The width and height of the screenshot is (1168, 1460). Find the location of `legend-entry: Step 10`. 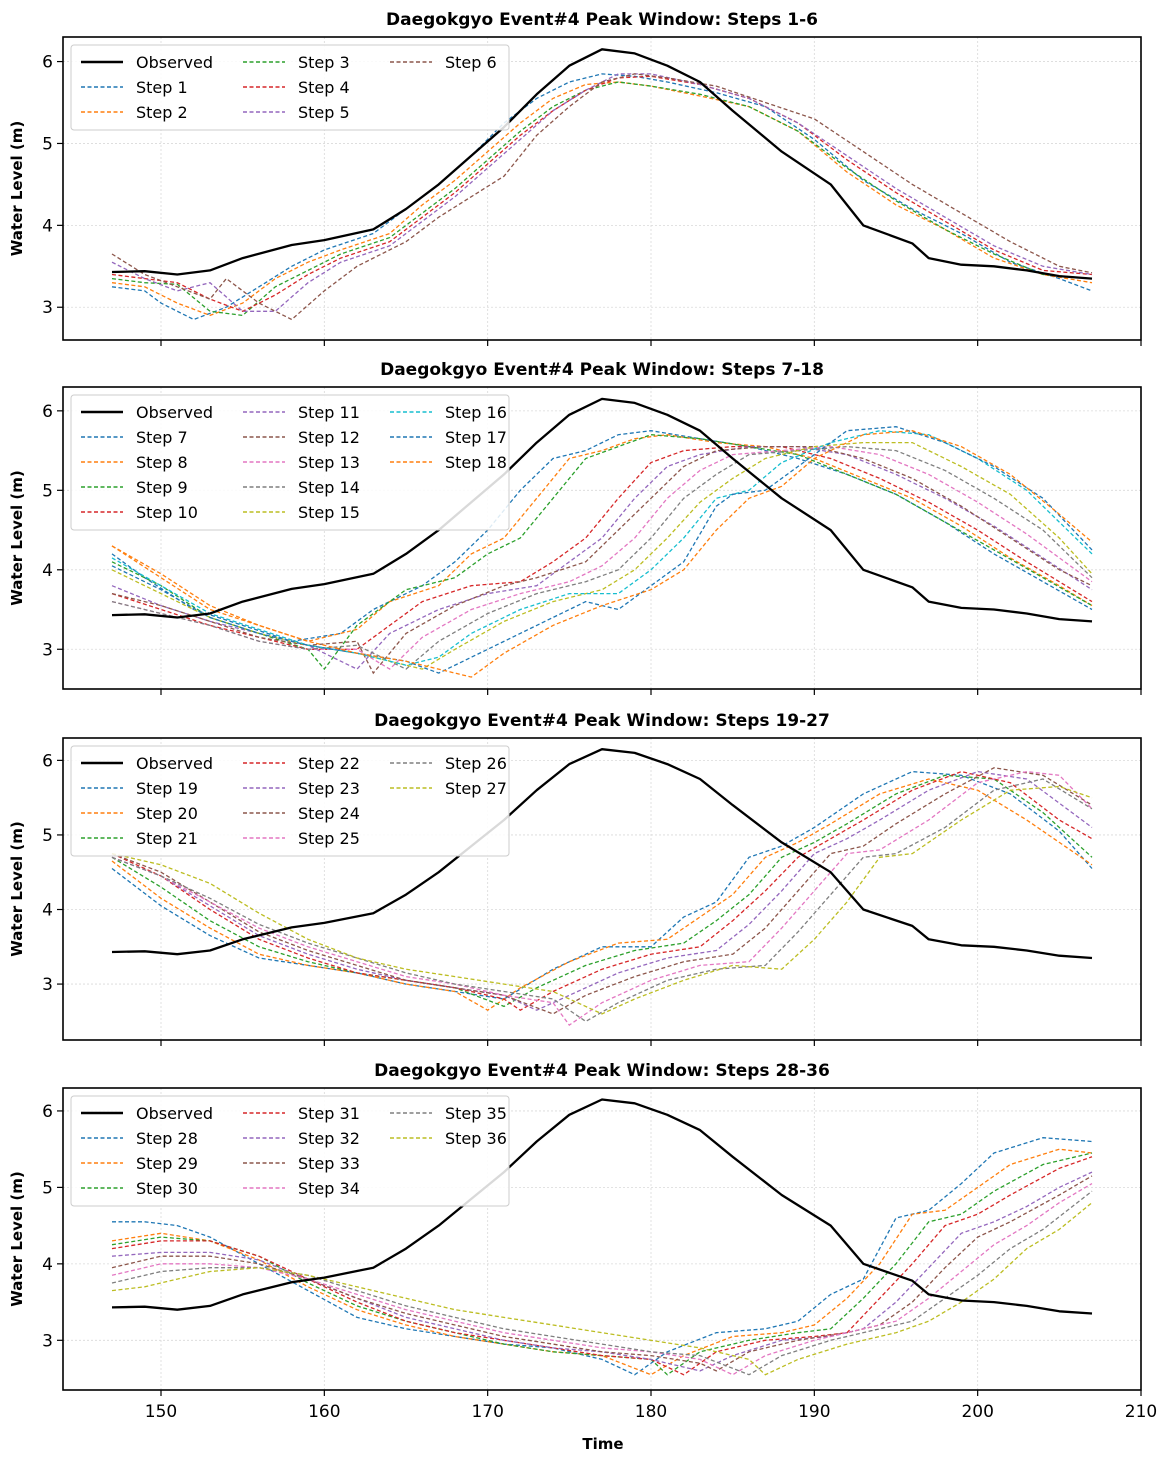

legend-entry: Step 10 is located at coordinates (167, 512).